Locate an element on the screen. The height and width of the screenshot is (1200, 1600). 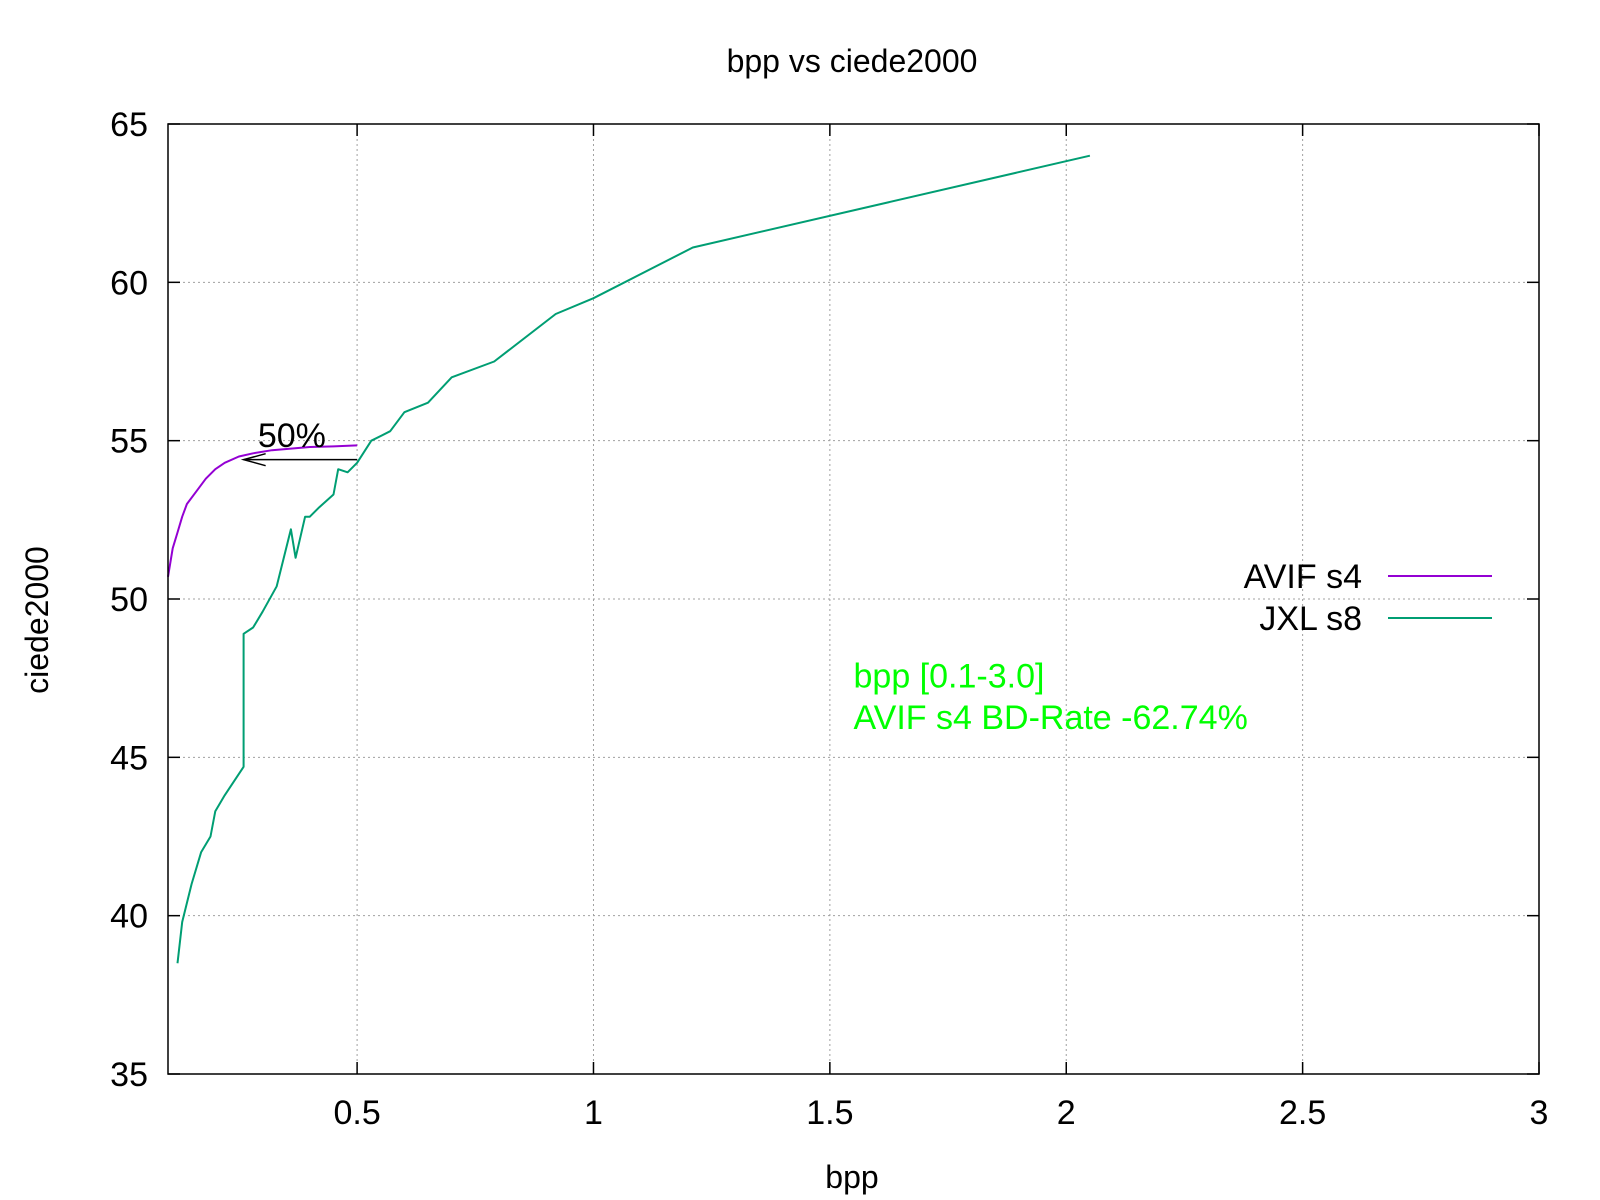
y-tick-label: 50 is located at coordinates (129, 600).